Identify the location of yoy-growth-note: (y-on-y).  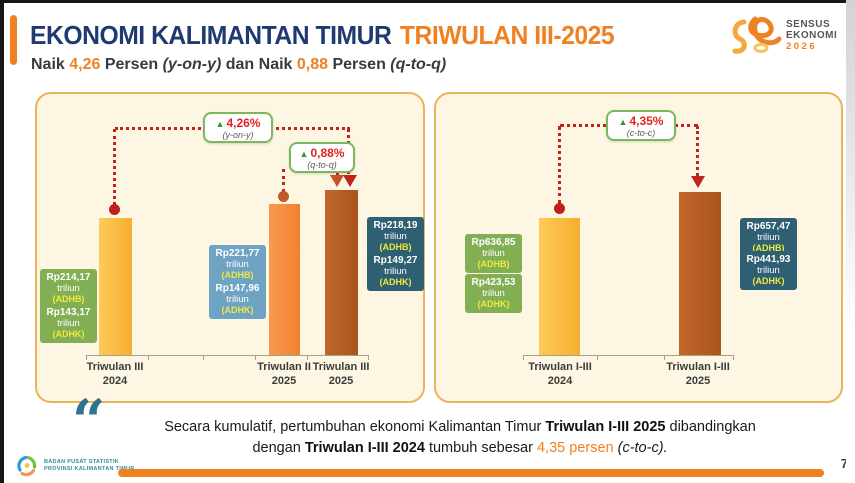
(238, 135).